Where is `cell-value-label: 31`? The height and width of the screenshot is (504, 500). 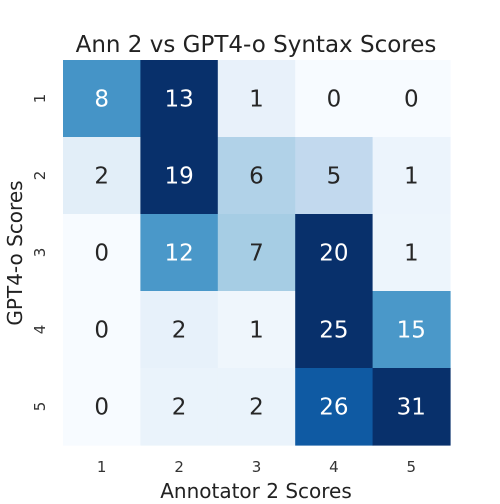 cell-value-label: 31 is located at coordinates (411, 408).